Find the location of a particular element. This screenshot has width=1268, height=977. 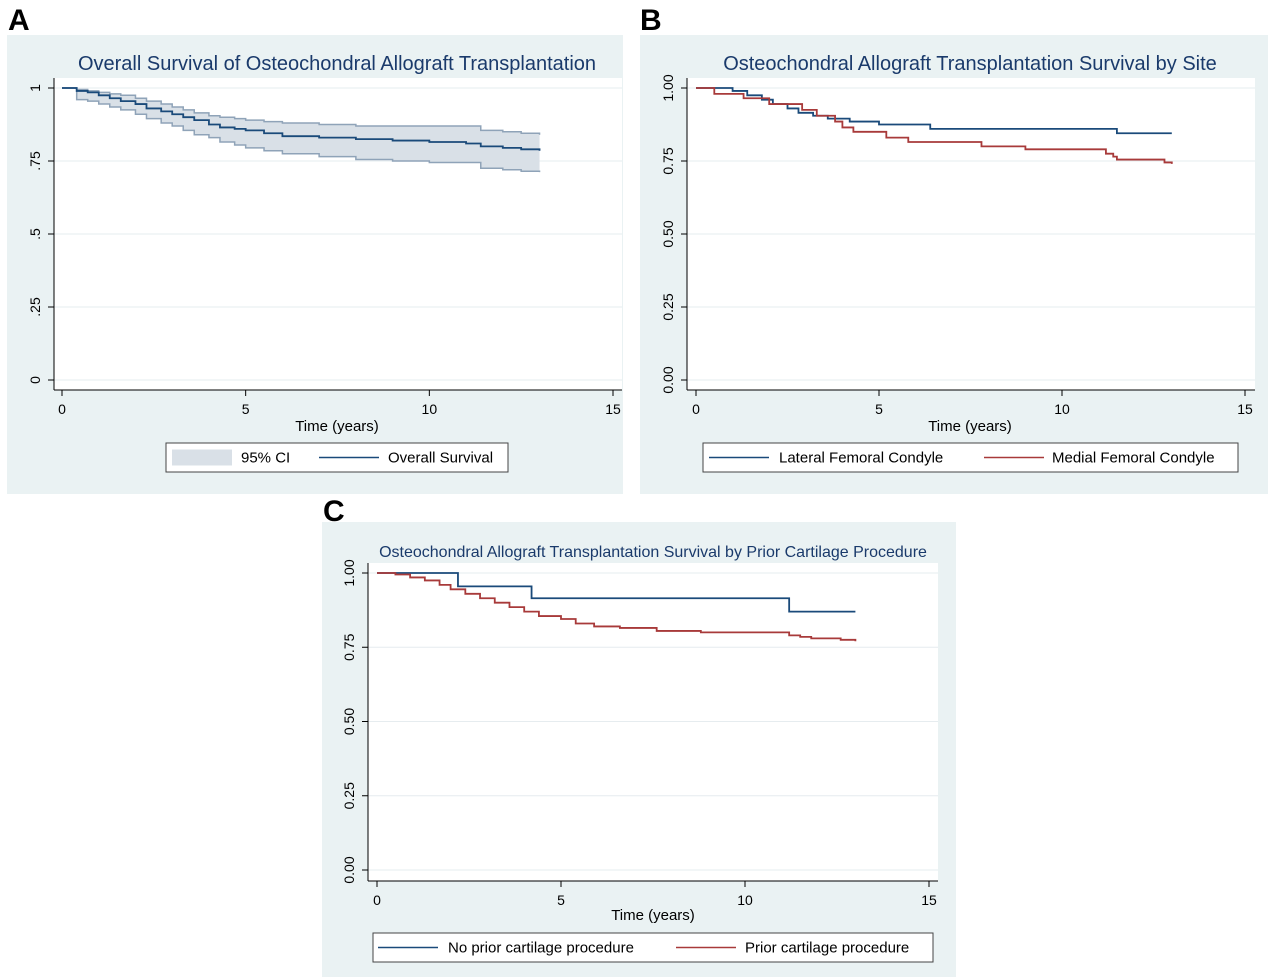

y-tick-label: .75 is located at coordinates (35, 161).